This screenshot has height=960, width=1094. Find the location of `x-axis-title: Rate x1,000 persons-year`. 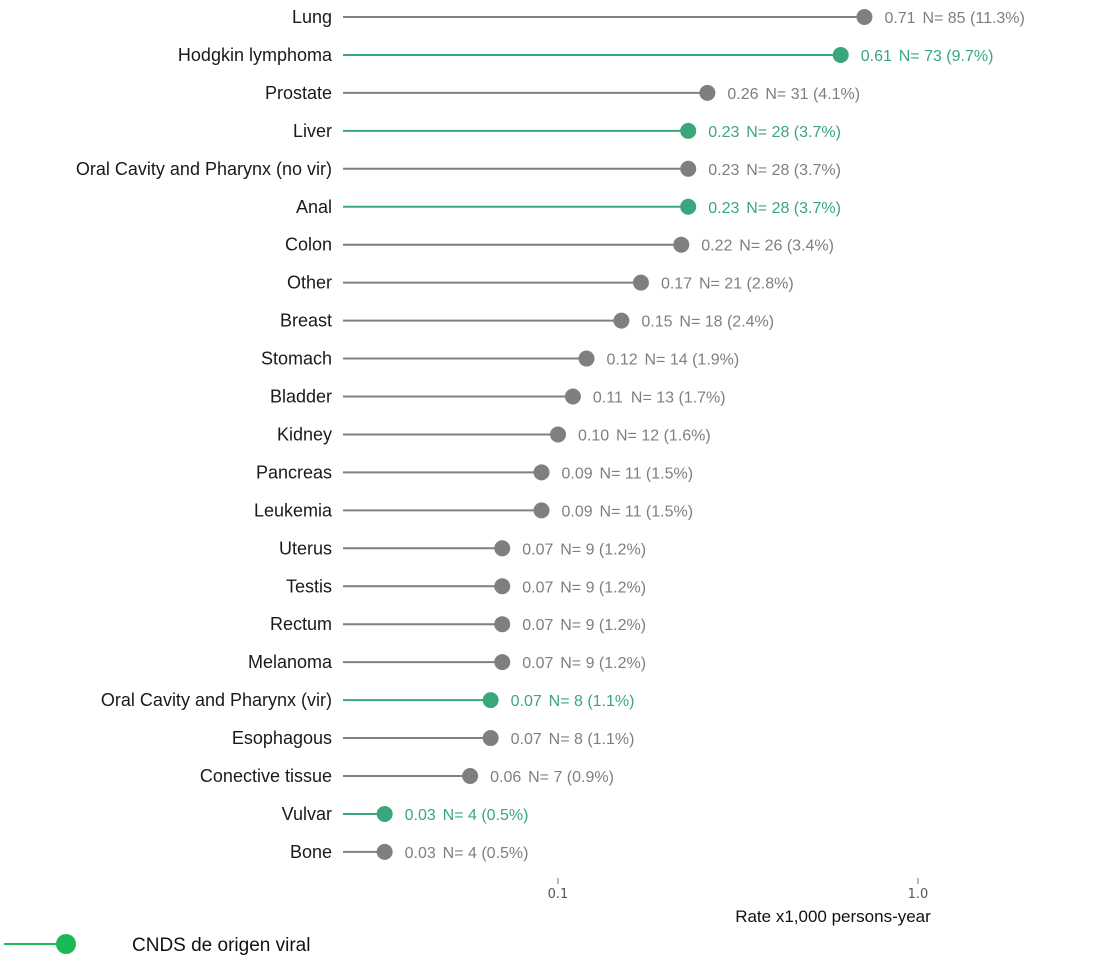

x-axis-title: Rate x1,000 persons-year is located at coordinates (833, 916).